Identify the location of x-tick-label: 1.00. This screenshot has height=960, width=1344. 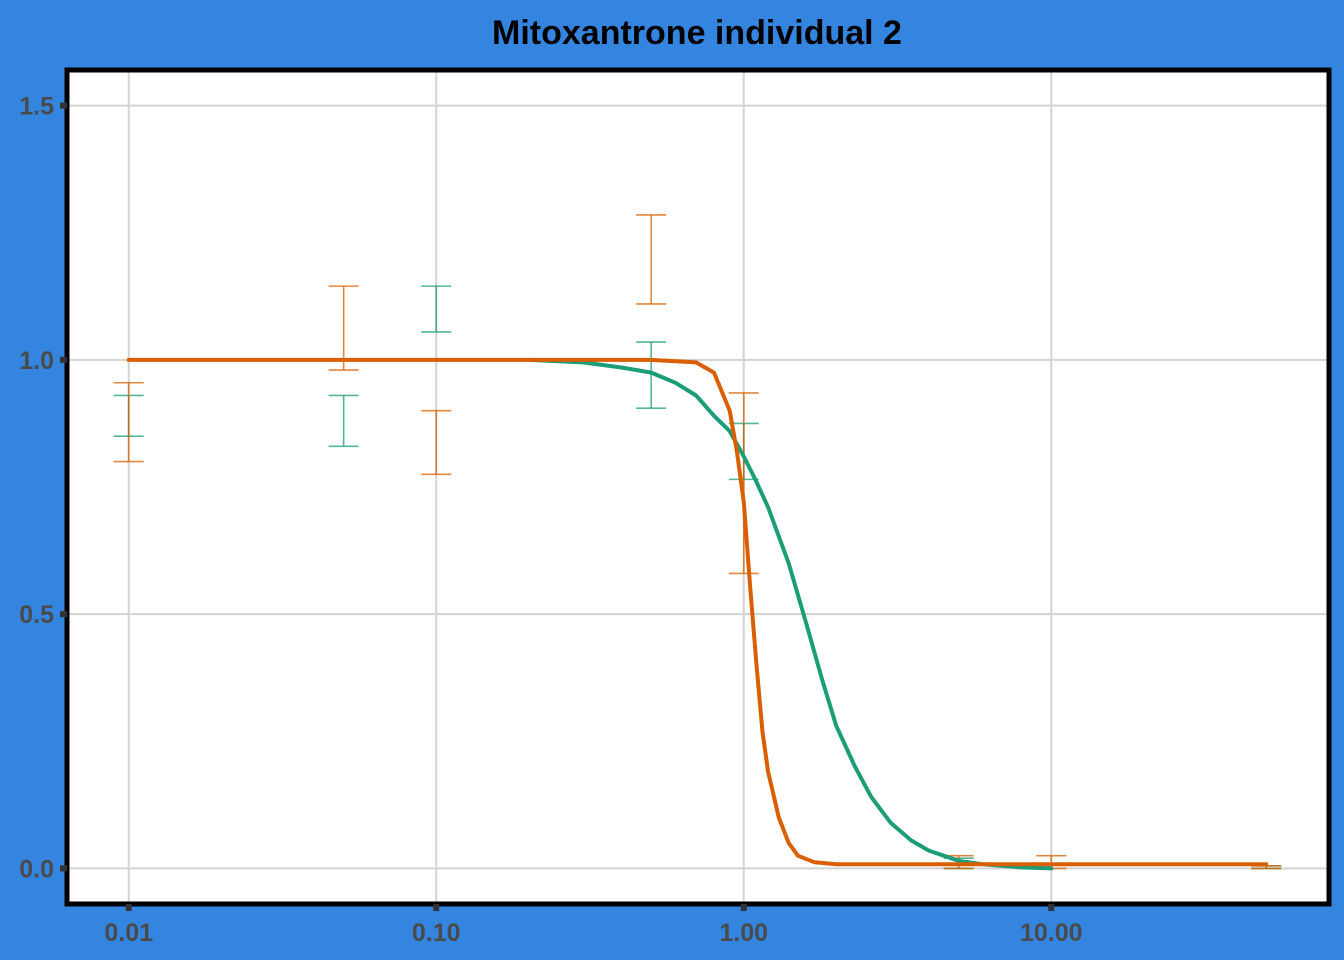
(743, 933).